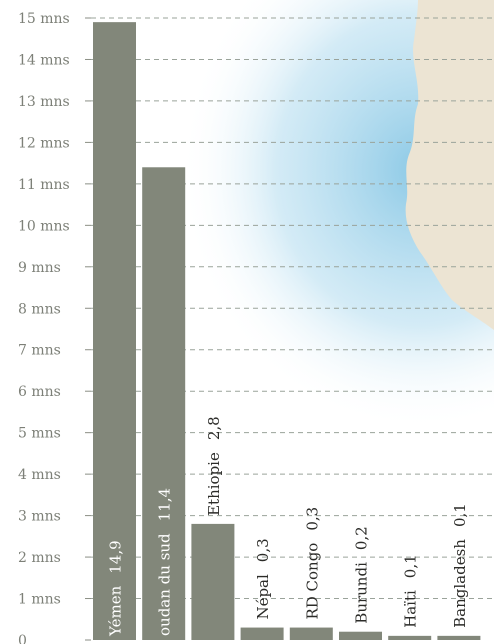 The height and width of the screenshot is (644, 494). What do you see at coordinates (39, 309) in the screenshot?
I see `y-tick-label: 8 mns` at bounding box center [39, 309].